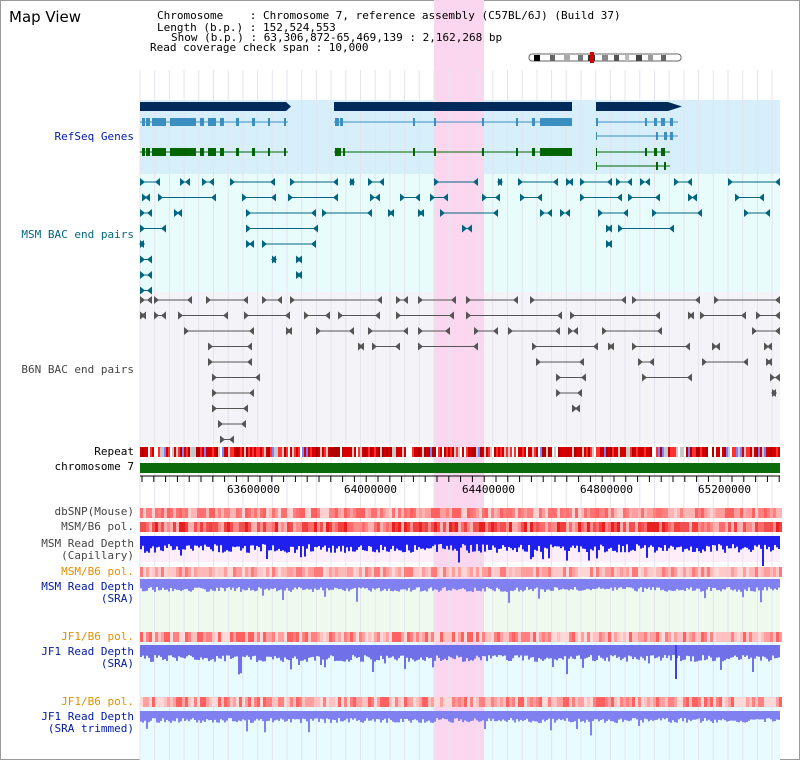 The image size is (800, 760). Describe the element at coordinates (606, 58) in the screenshot. I see `chromosome-ideogram` at that location.